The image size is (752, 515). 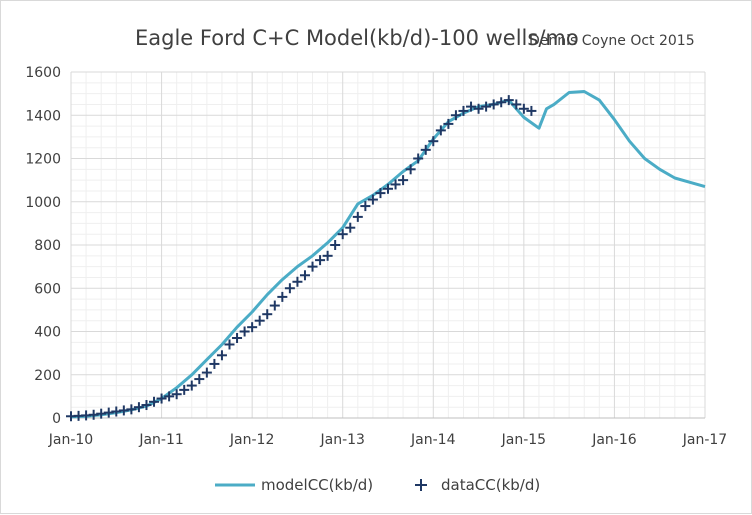 I want to click on y-tick-label: 1000, so click(x=43, y=203).